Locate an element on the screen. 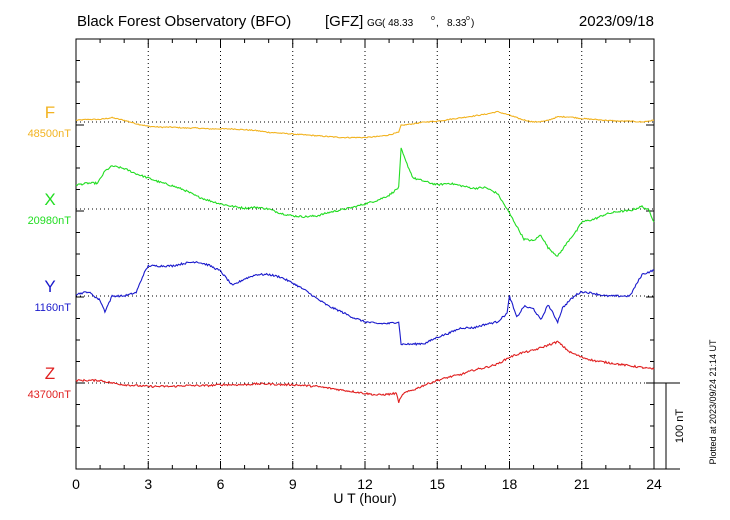 Image resolution: width=730 pixels, height=520 pixels. coordinate-prefix: GG is located at coordinates (375, 23).